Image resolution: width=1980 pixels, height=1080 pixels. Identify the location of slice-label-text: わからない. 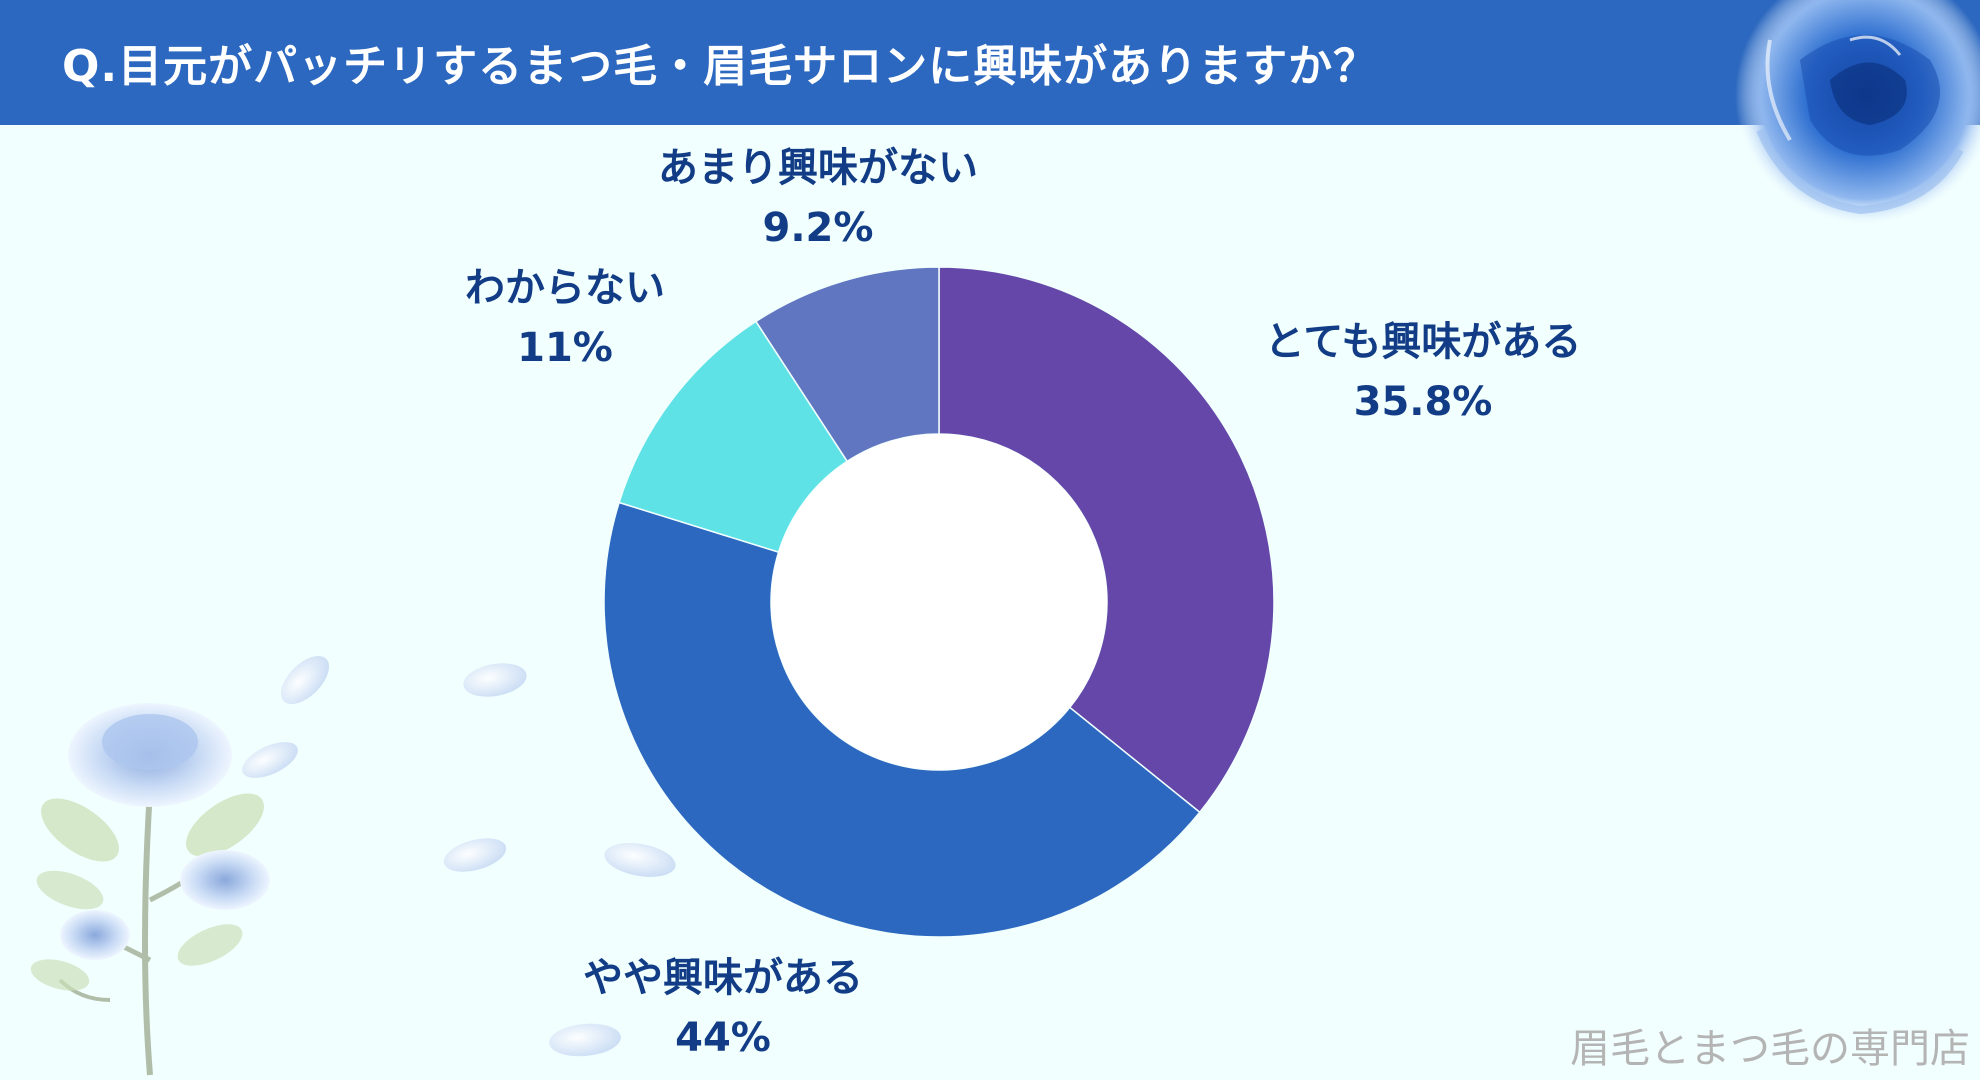
(565, 288).